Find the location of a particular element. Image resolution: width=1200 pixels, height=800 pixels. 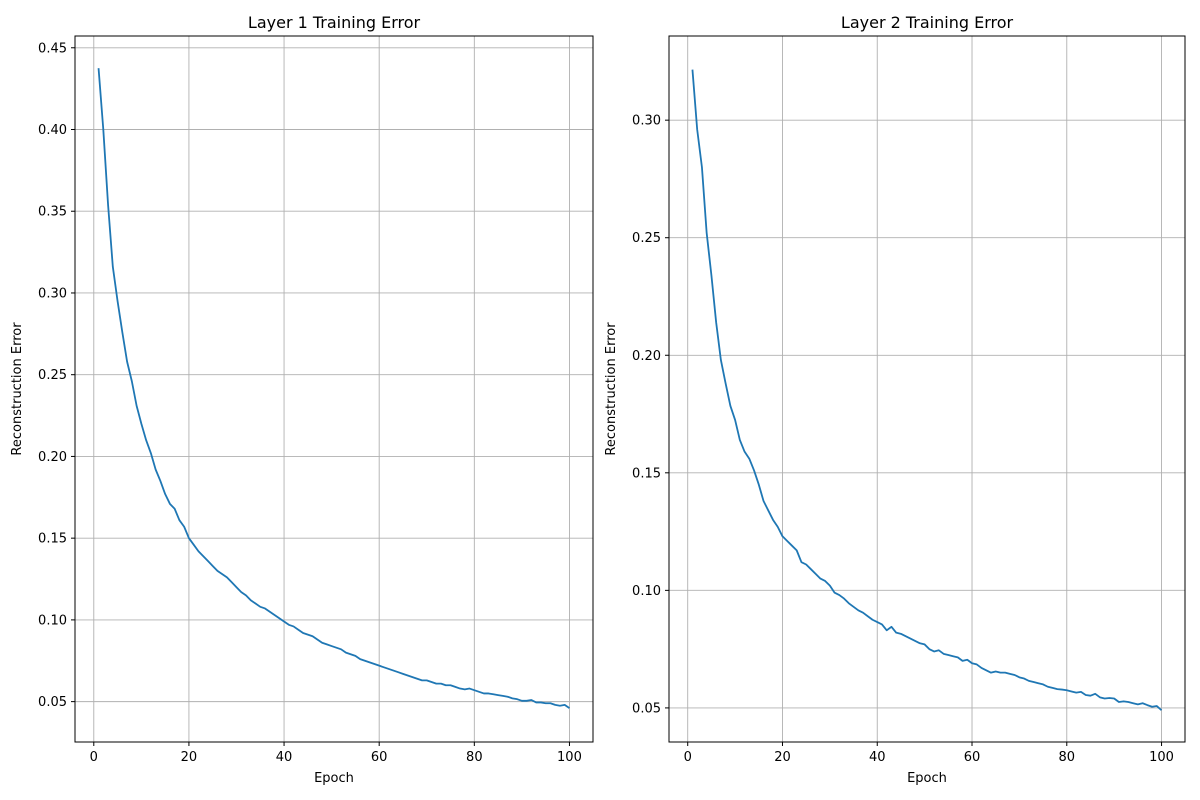

y-tick-label: 0.45 is located at coordinates (52, 48).